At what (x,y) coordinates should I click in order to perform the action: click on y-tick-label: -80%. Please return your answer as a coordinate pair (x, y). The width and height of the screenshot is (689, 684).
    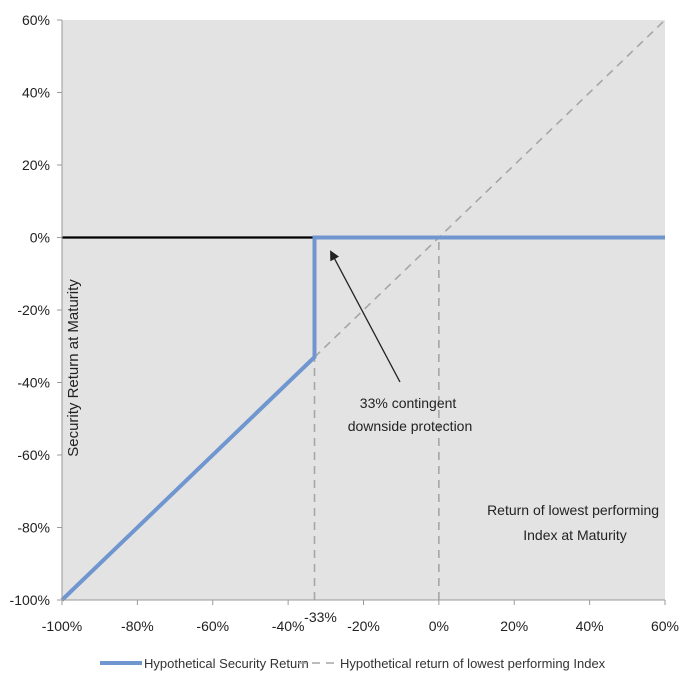
    Looking at the image, I should click on (33, 528).